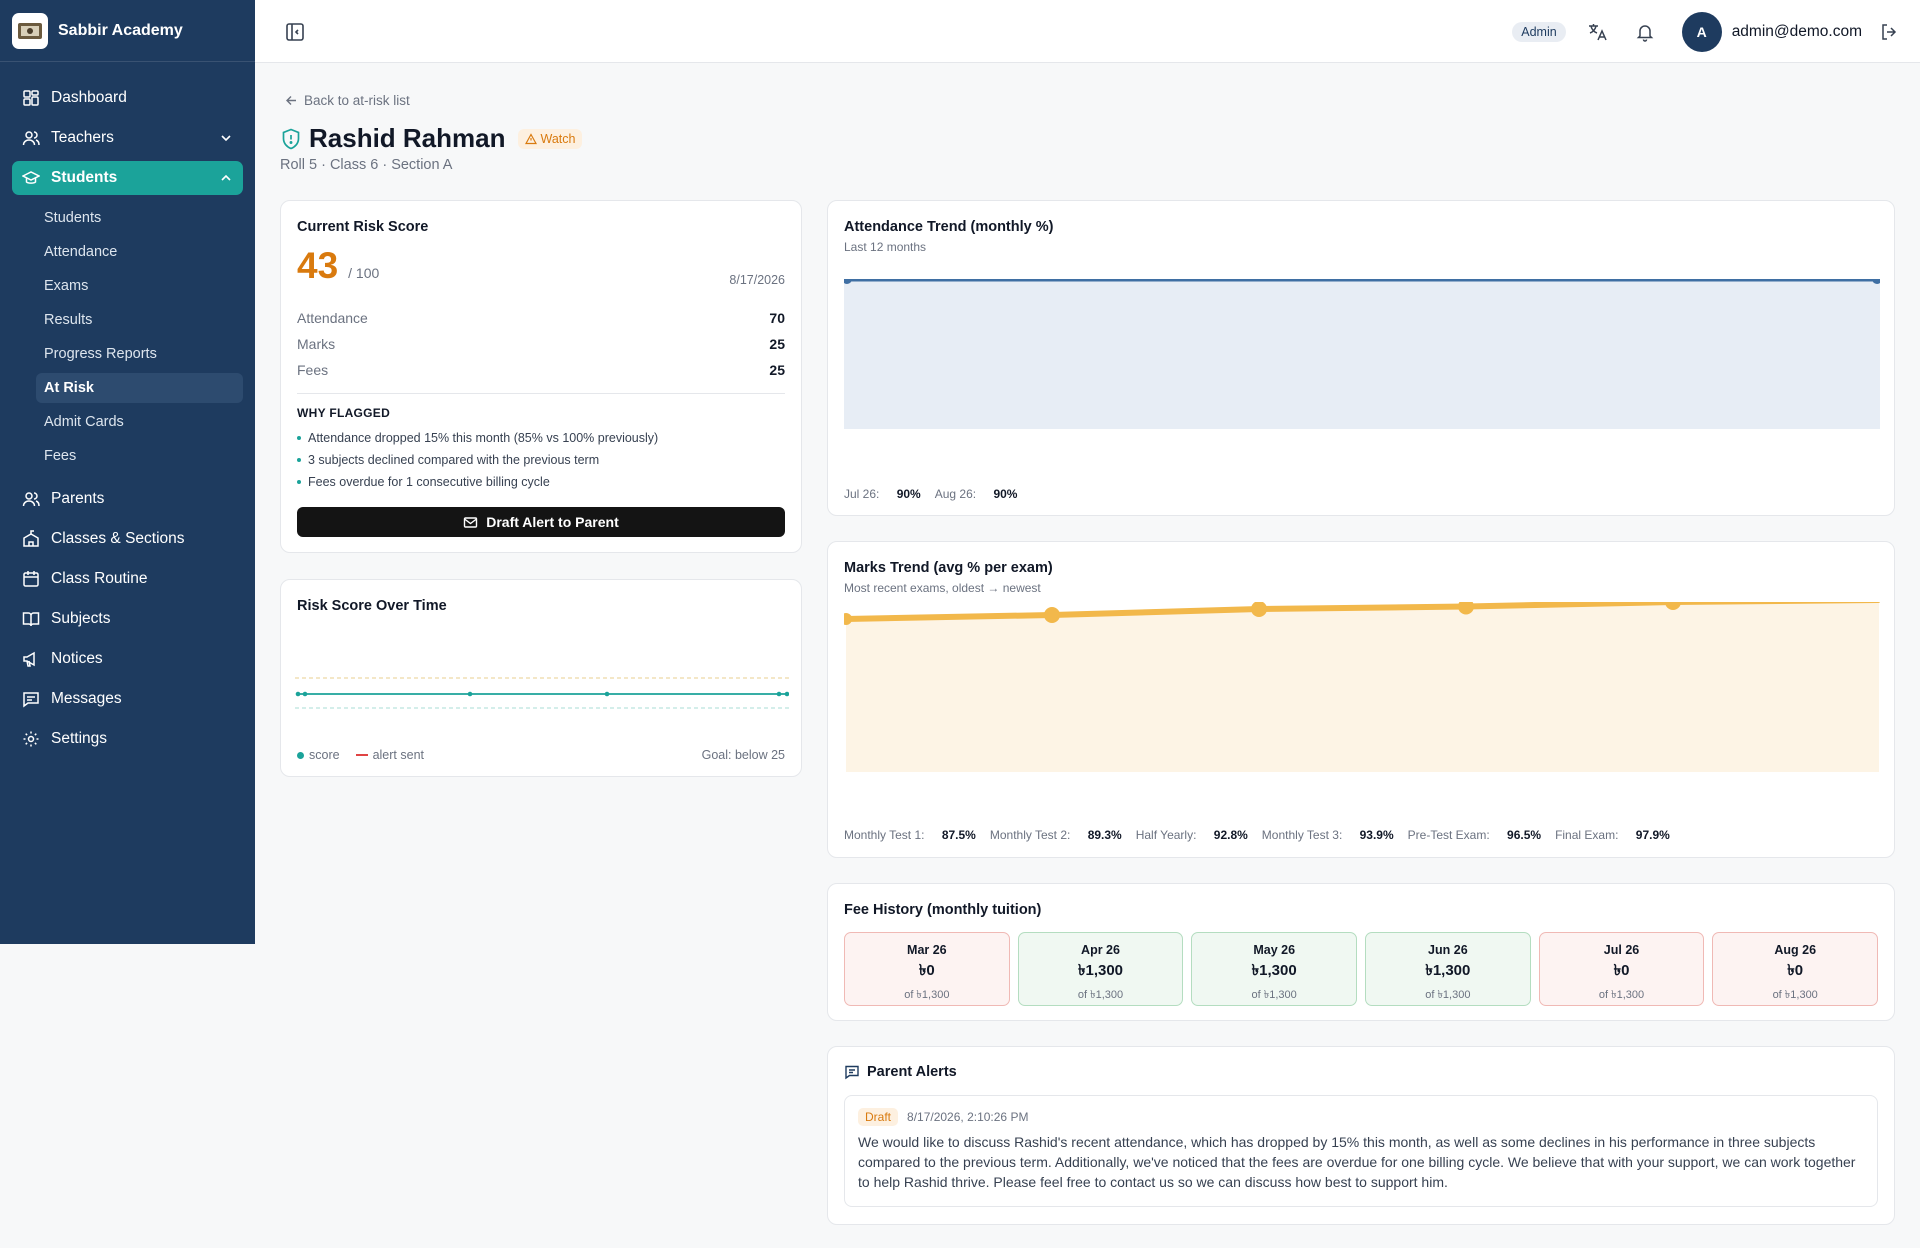 Image resolution: width=1920 pixels, height=1248 pixels. I want to click on mail-icon, so click(471, 522).